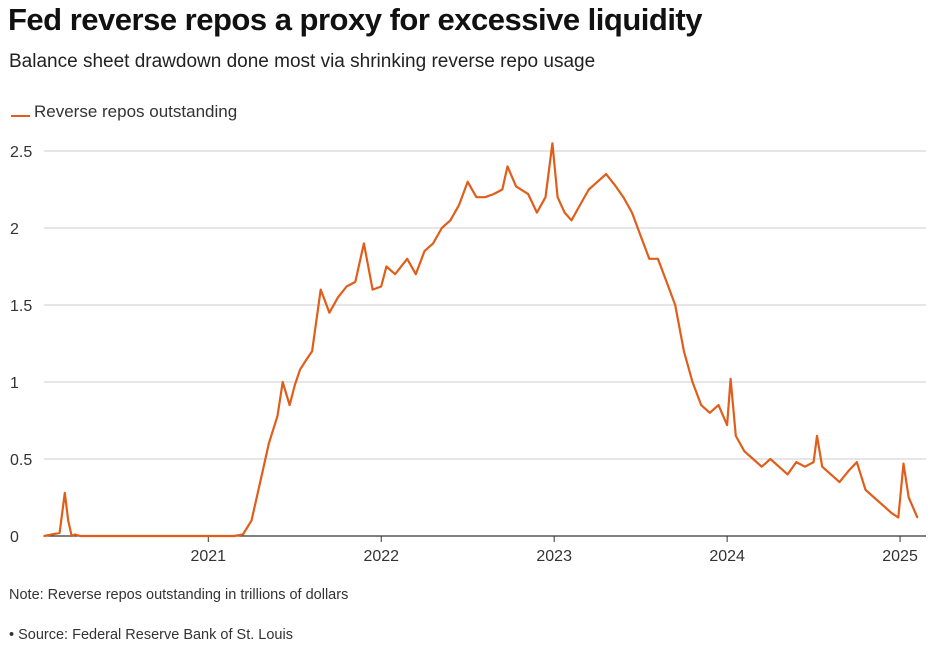  I want to click on x-tick-label: 2024, so click(727, 556).